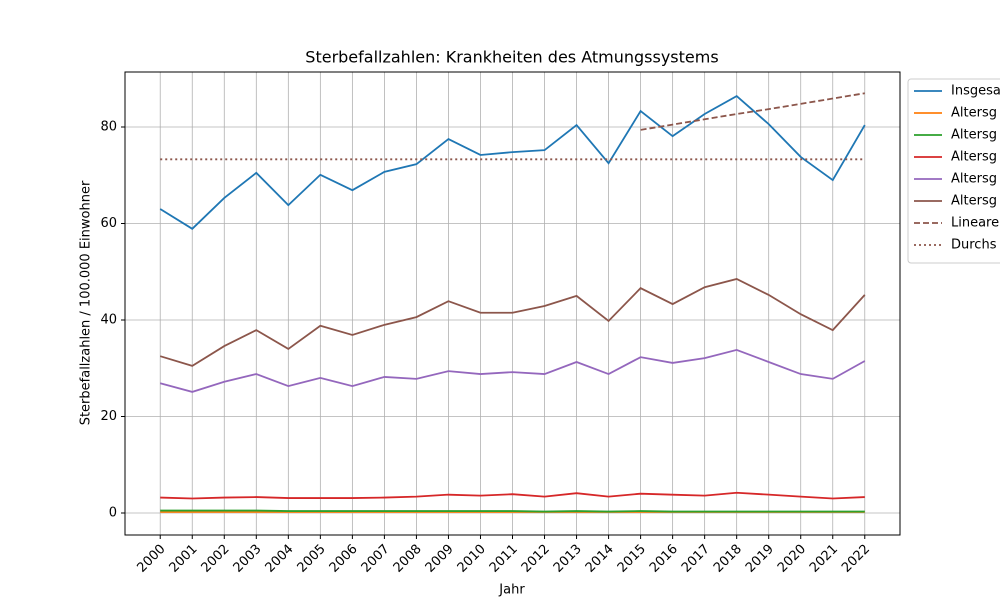 This screenshot has width=1000, height=600. What do you see at coordinates (504, 559) in the screenshot?
I see `x-tick-label: 2011` at bounding box center [504, 559].